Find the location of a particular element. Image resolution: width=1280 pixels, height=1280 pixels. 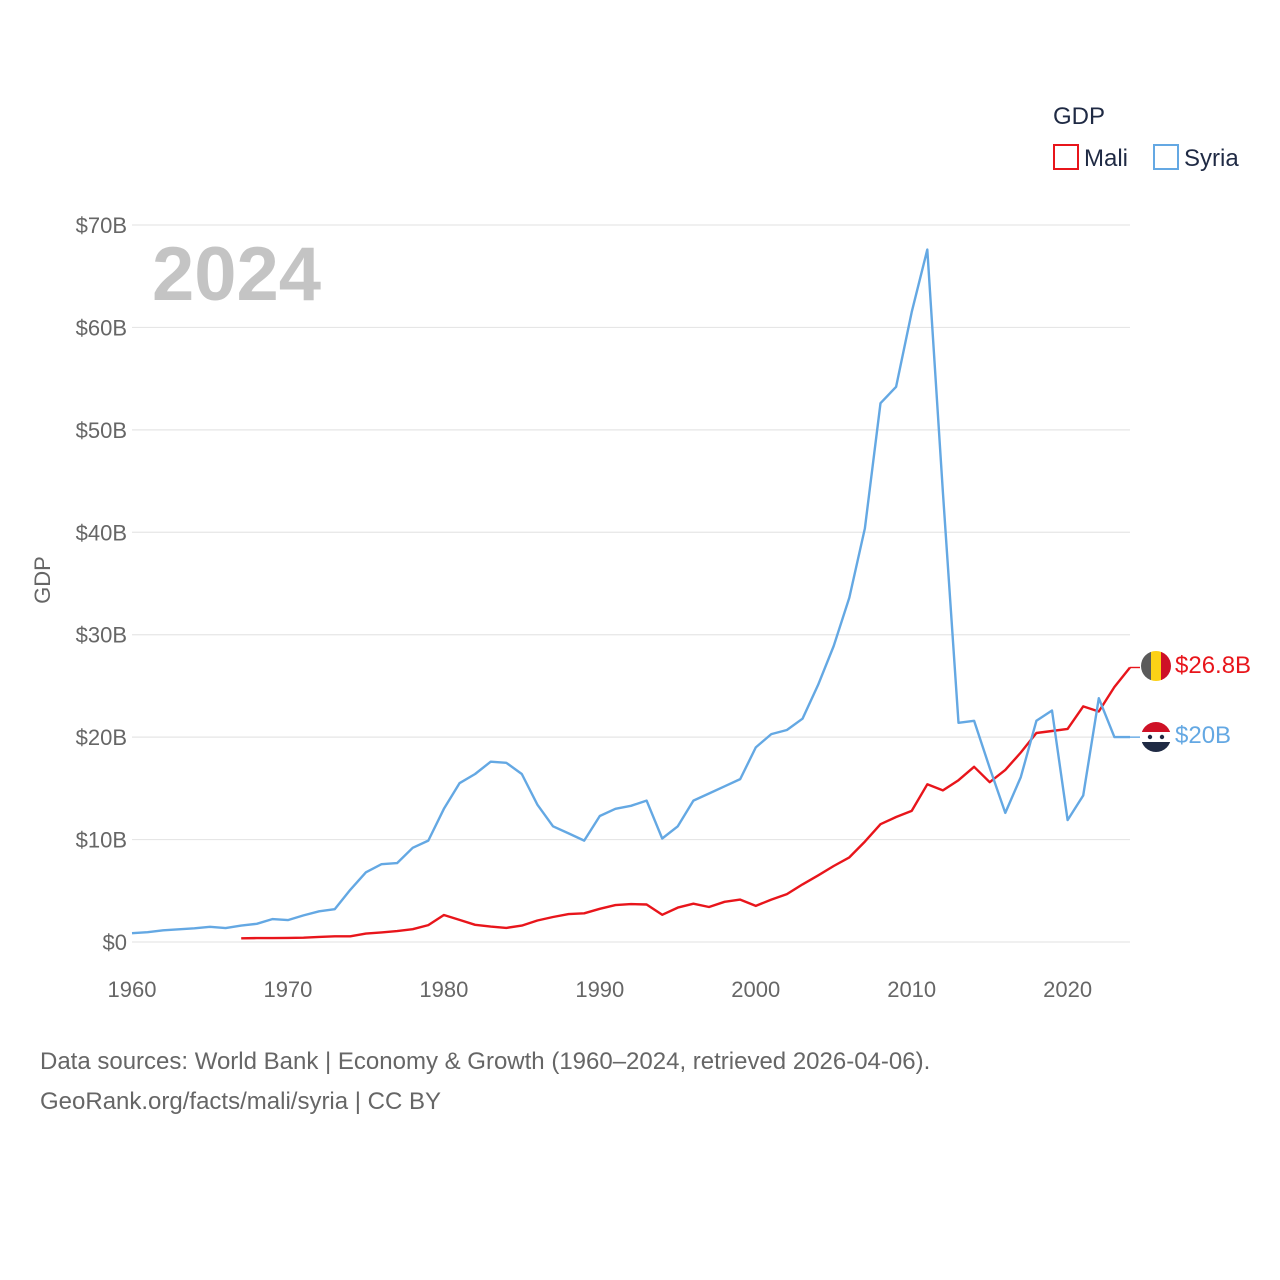

source-line-2: GeoRank.org/facts/mali/syria | CC BY is located at coordinates (241, 1101).